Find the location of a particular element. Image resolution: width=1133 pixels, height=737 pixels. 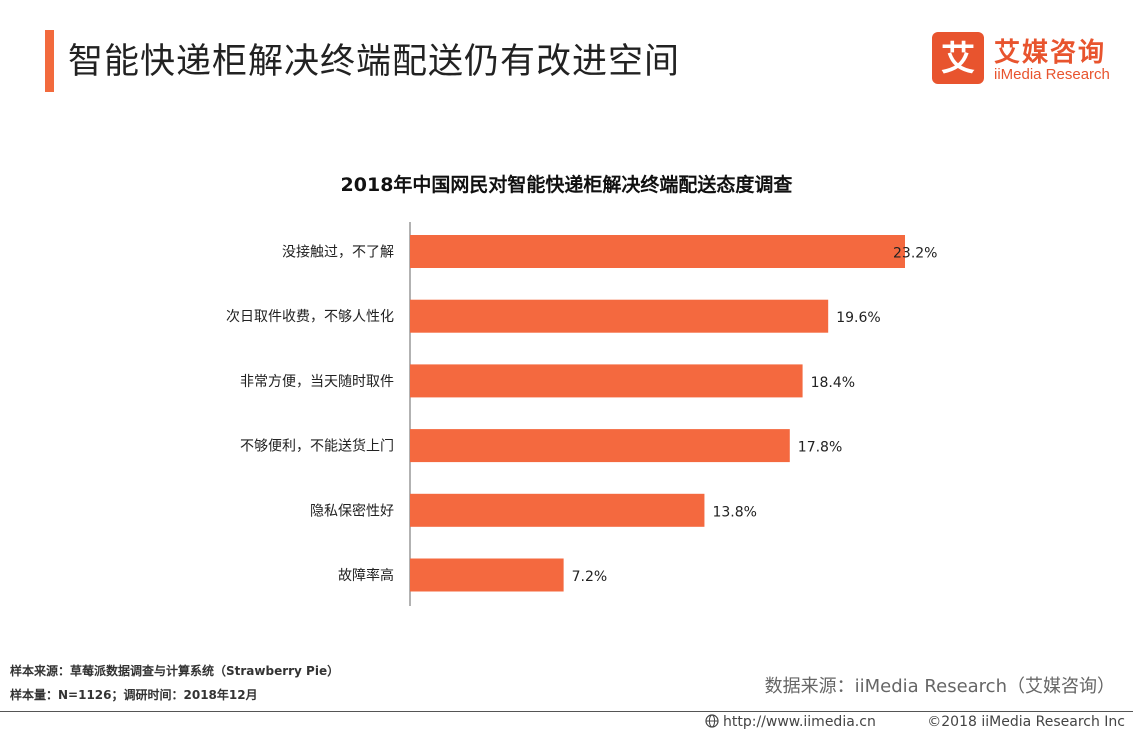

category-label: 故障率高 is located at coordinates (366, 575).